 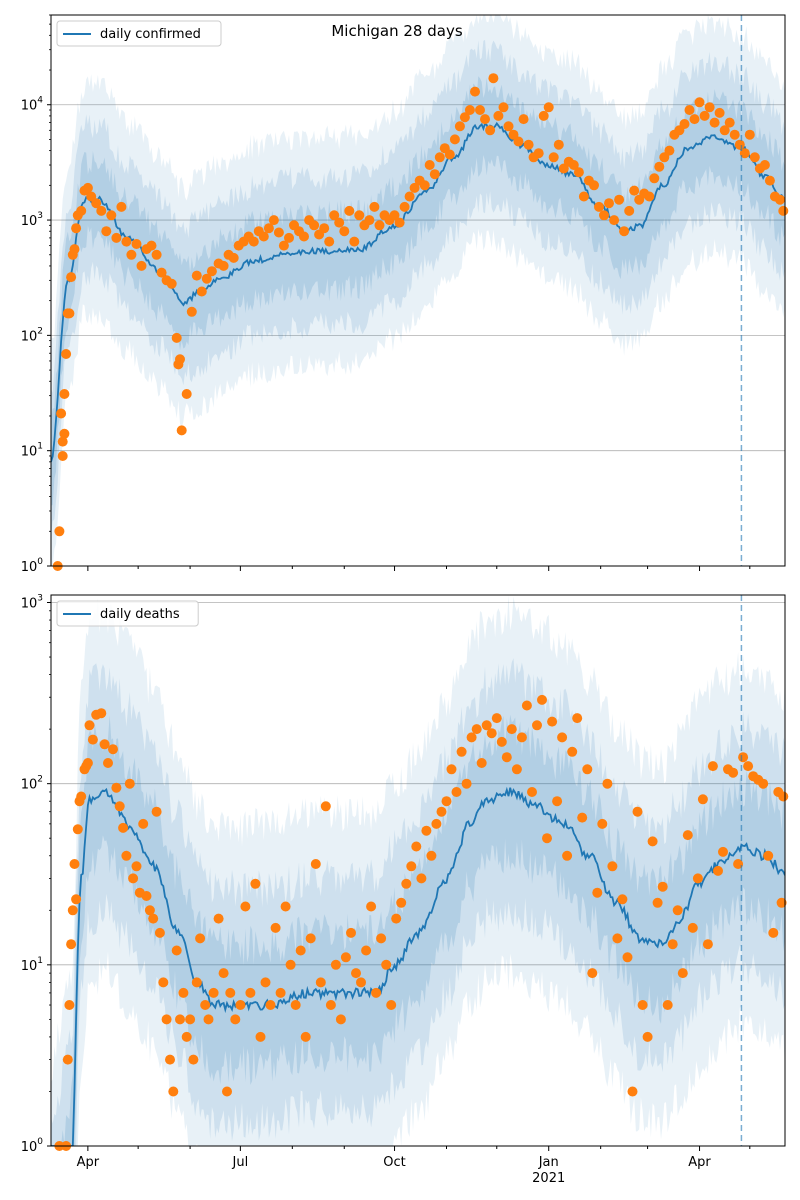 I want to click on y-tick-label: 10⁴, so click(x=32, y=105).